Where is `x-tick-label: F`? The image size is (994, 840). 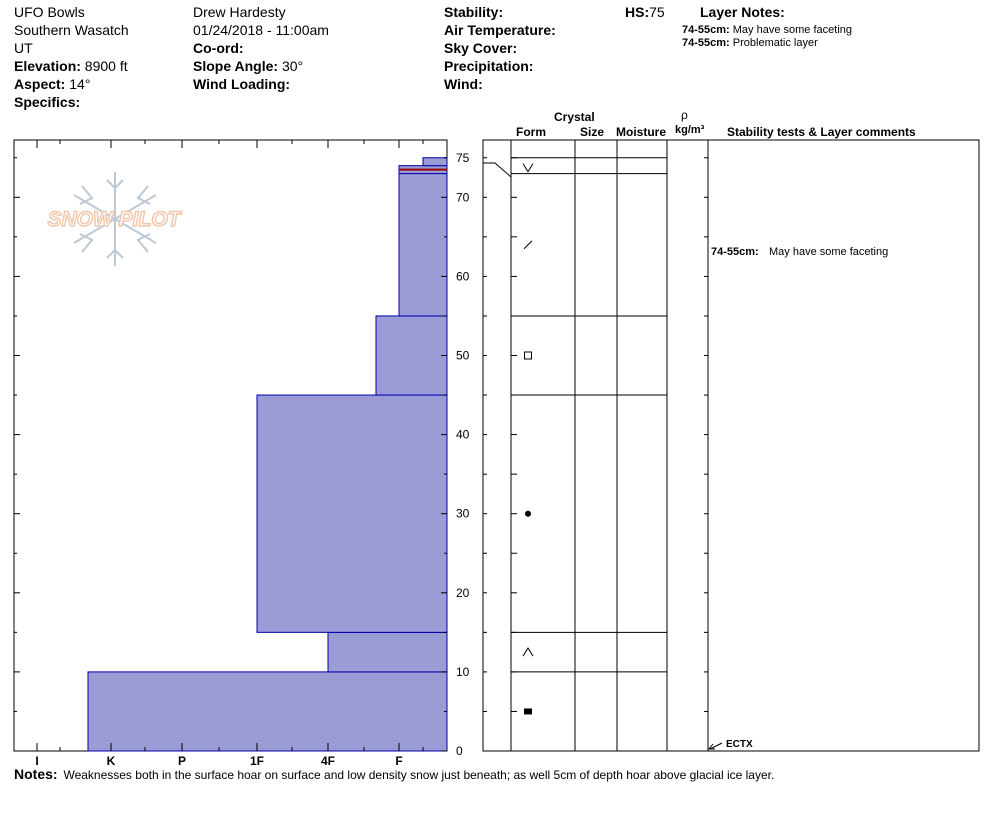
x-tick-label: F is located at coordinates (398, 761).